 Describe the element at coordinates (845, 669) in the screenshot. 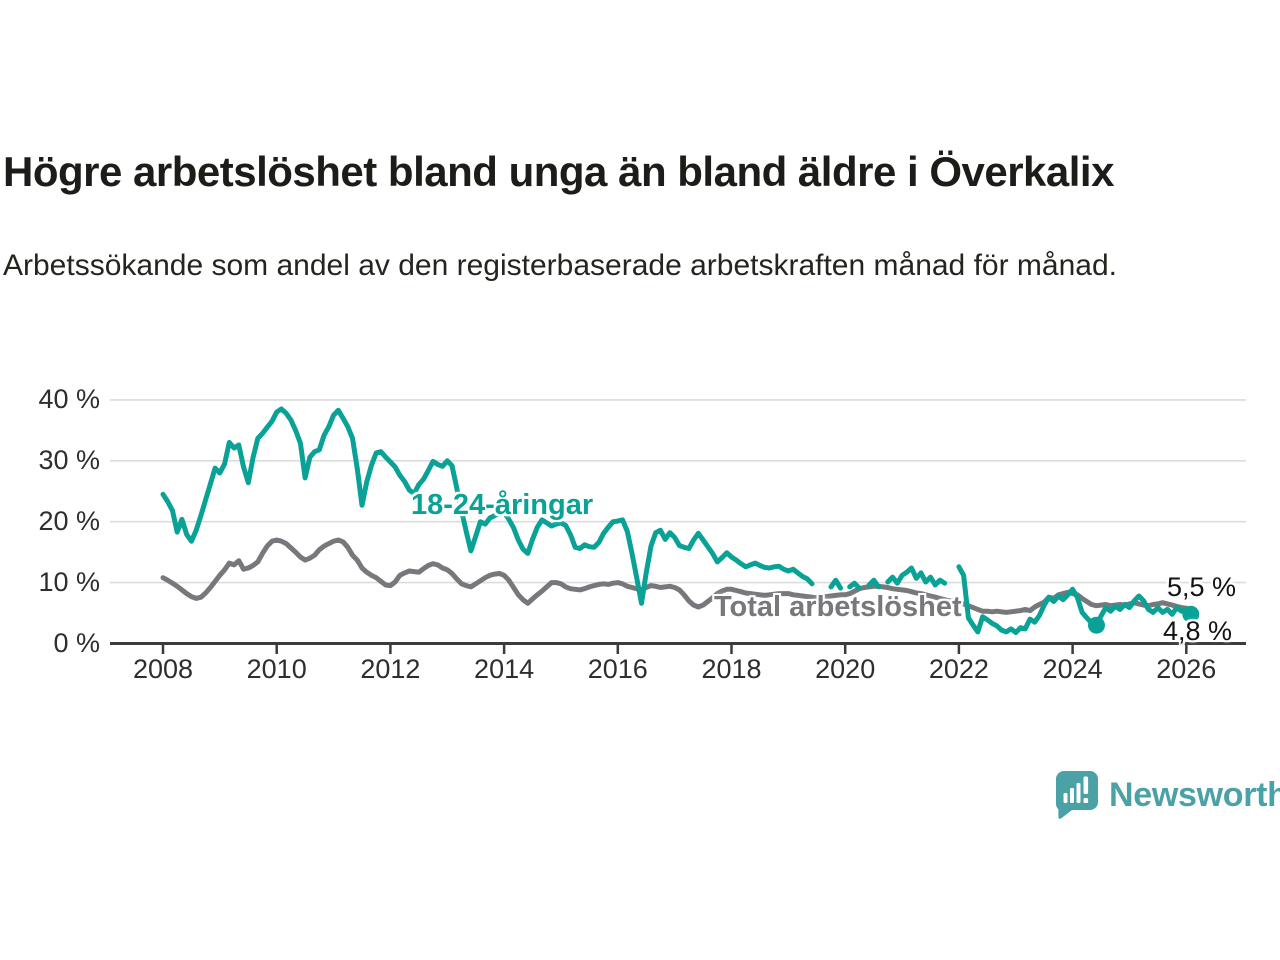

I see `x-tick-label: 2020` at that location.